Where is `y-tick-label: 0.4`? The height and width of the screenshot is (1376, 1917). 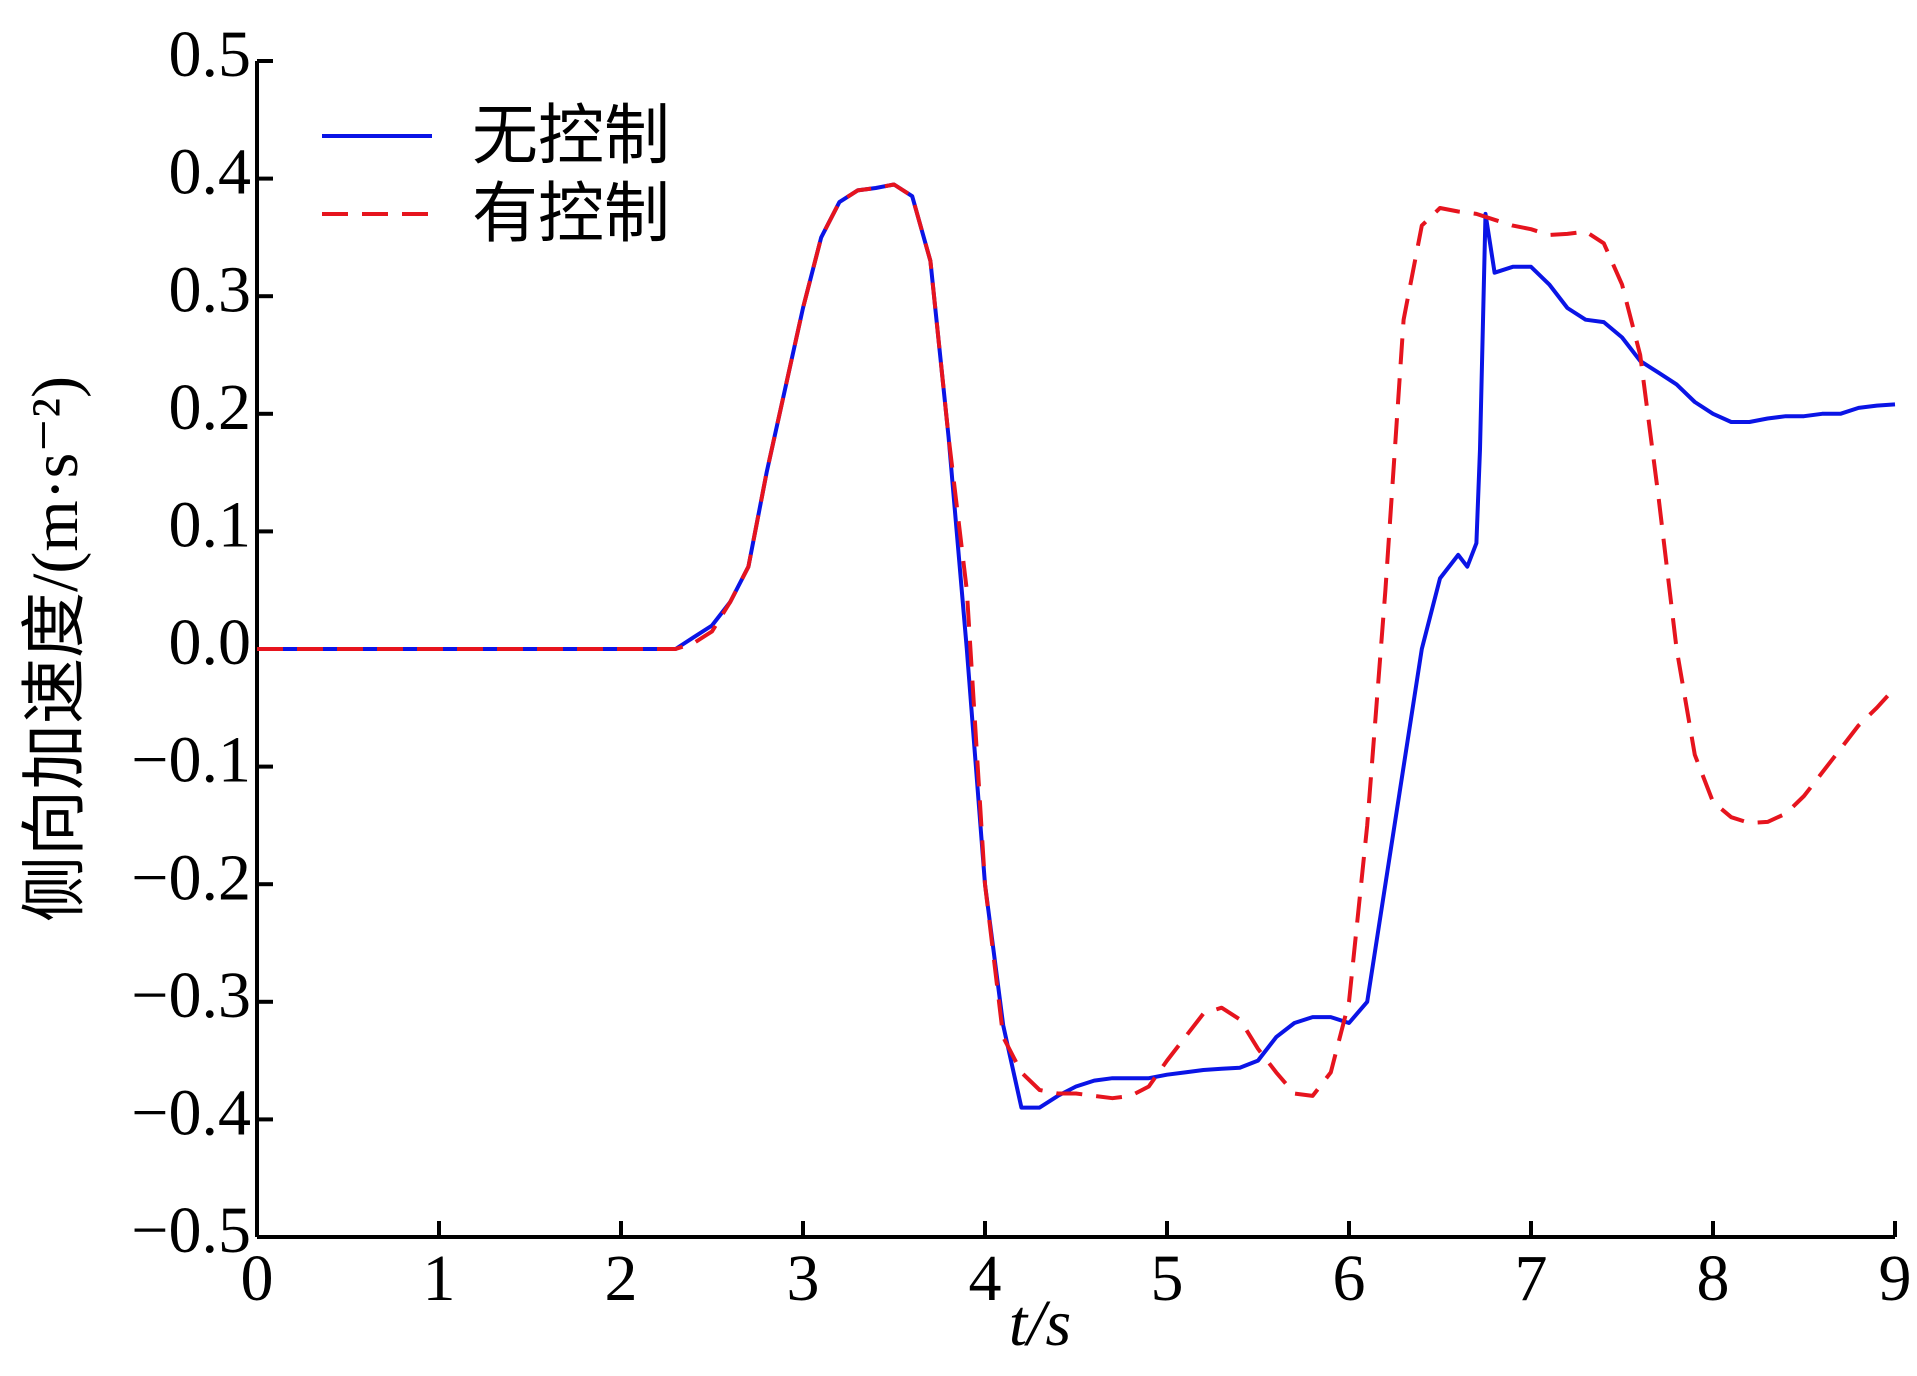 y-tick-label: 0.4 is located at coordinates (210, 172).